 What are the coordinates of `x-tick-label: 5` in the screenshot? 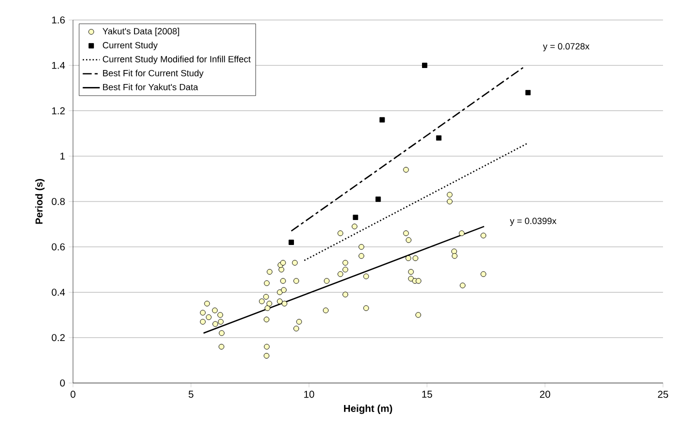 It's located at (191, 394).